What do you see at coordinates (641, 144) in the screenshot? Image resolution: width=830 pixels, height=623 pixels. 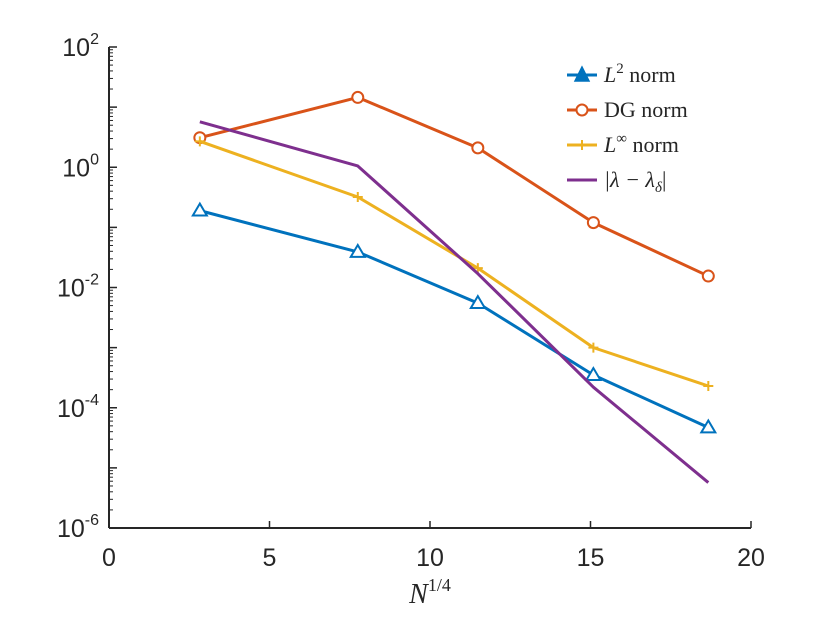 I see `legend-label: L∞ norm` at bounding box center [641, 144].